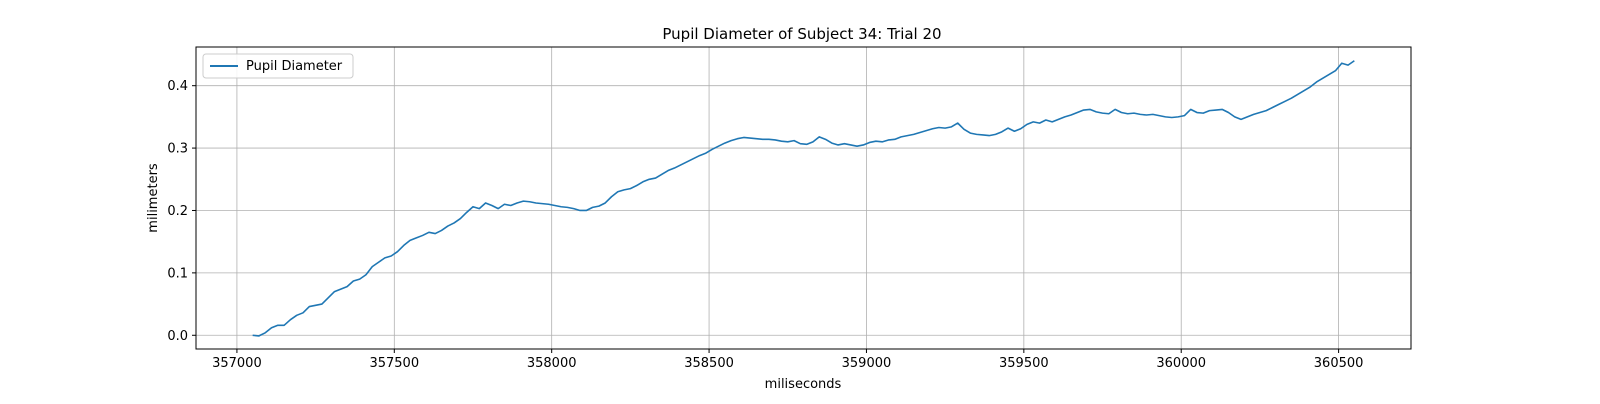 Image resolution: width=1600 pixels, height=404 pixels. I want to click on x-tick-label: 357500, so click(394, 363).